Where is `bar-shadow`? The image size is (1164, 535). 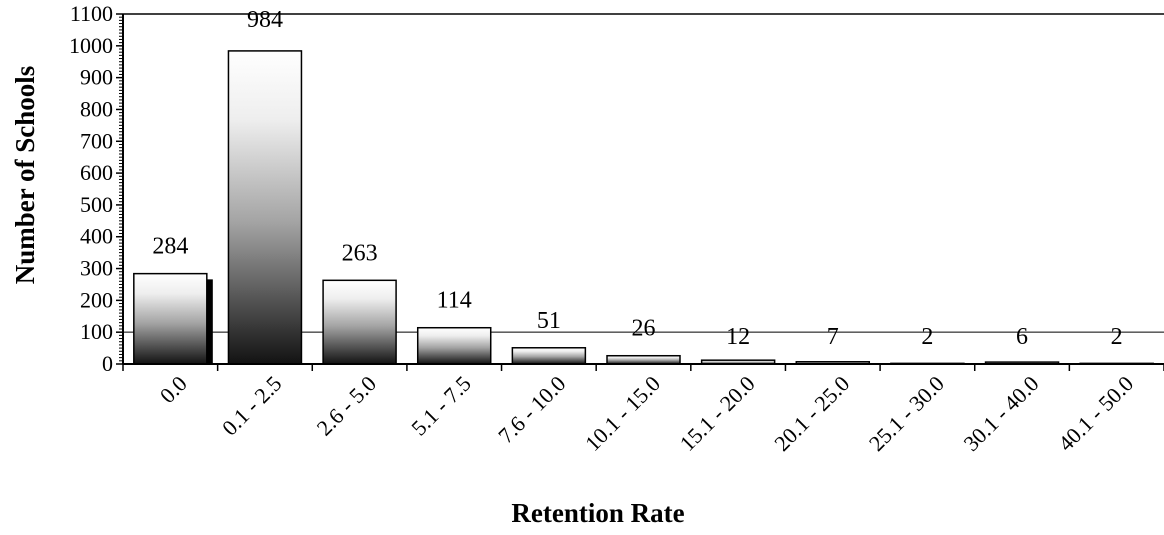
bar-shadow is located at coordinates (208, 321).